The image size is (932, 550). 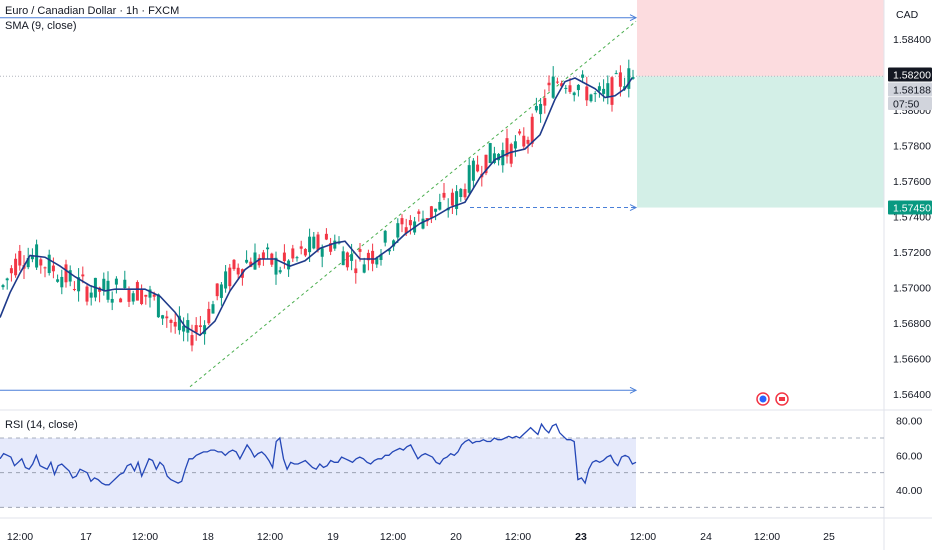 I want to click on resistance-arrow, so click(x=633, y=18).